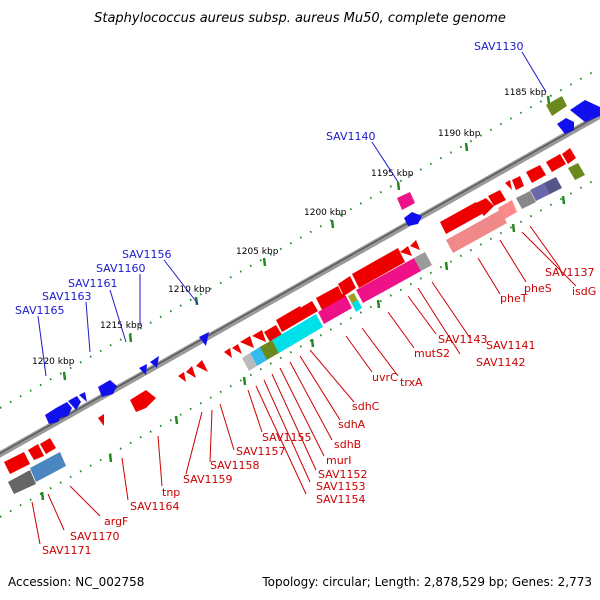 The width and height of the screenshot is (600, 600). I want to click on gene-label: SAV1137, so click(570, 272).